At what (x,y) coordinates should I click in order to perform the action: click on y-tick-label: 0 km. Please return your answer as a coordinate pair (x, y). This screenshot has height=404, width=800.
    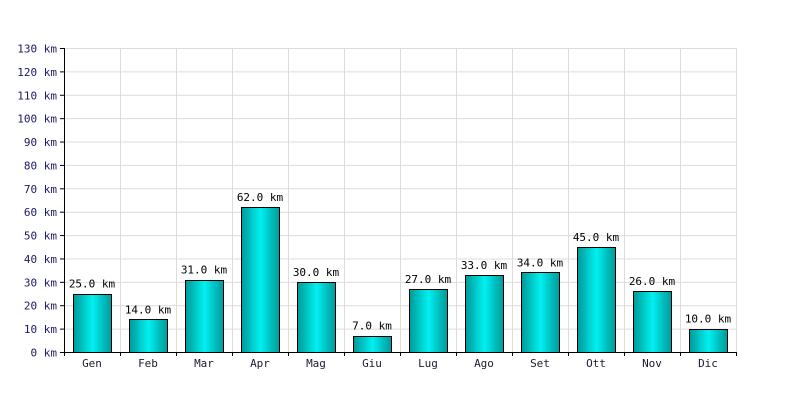
    Looking at the image, I should click on (44, 353).